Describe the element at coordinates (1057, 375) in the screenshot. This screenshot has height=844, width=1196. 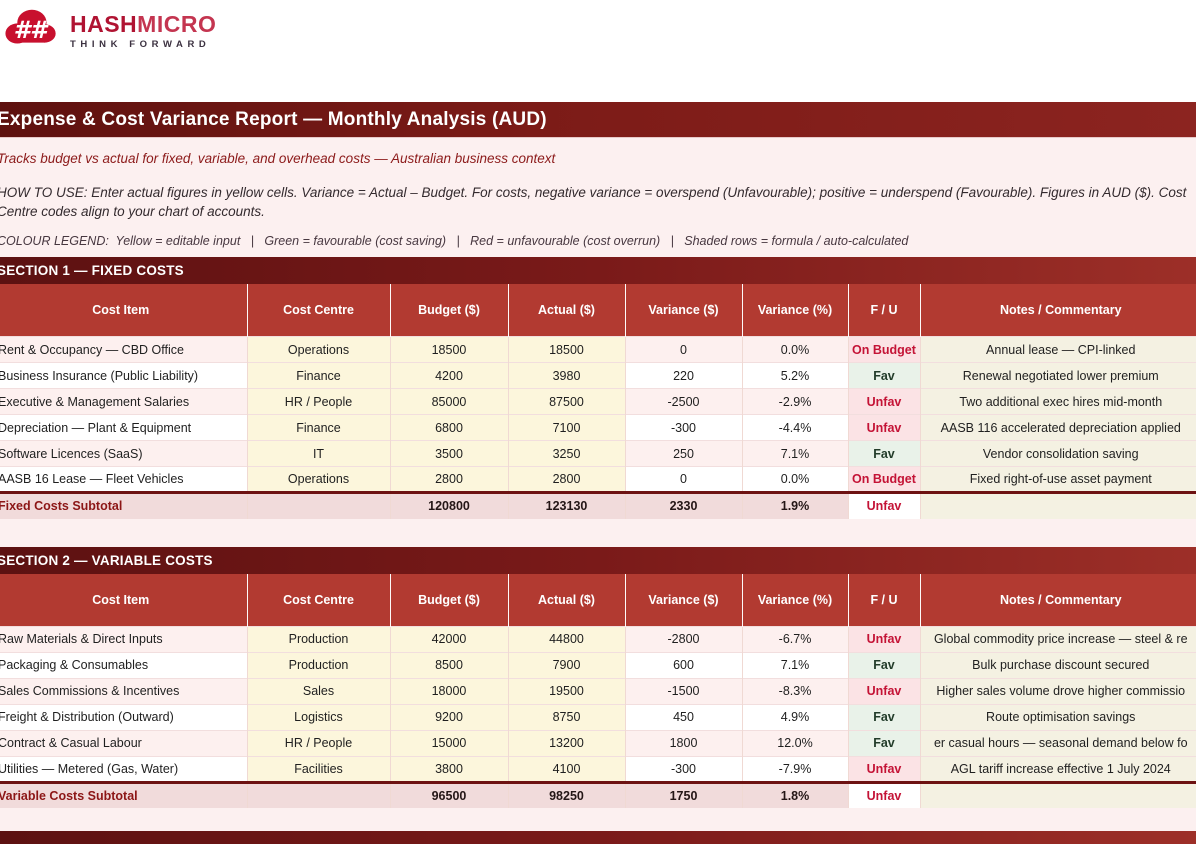
I see `note-cell: Renewal negotiated lower premium` at that location.